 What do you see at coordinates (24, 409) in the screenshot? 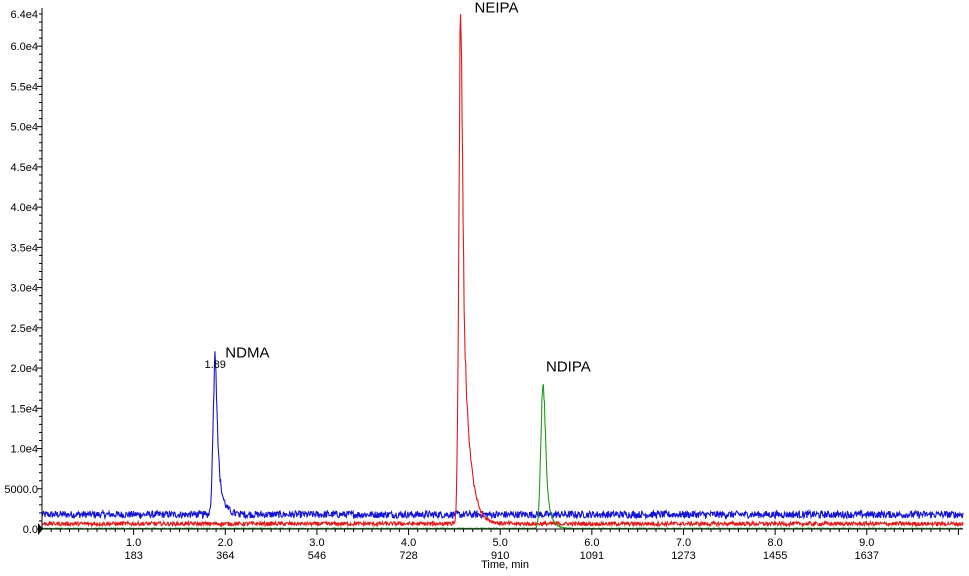
I see `y-tick-label: 1.5e4` at bounding box center [24, 409].